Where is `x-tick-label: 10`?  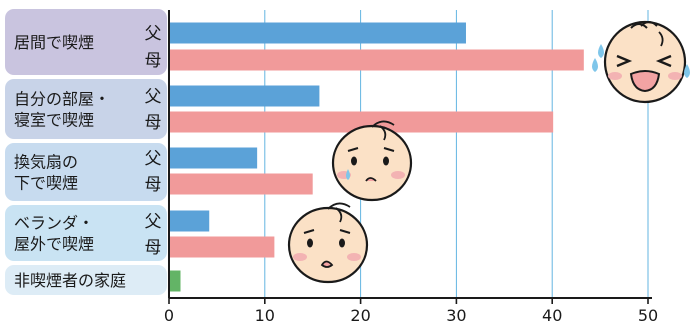 x-tick-label: 10 is located at coordinates (265, 315).